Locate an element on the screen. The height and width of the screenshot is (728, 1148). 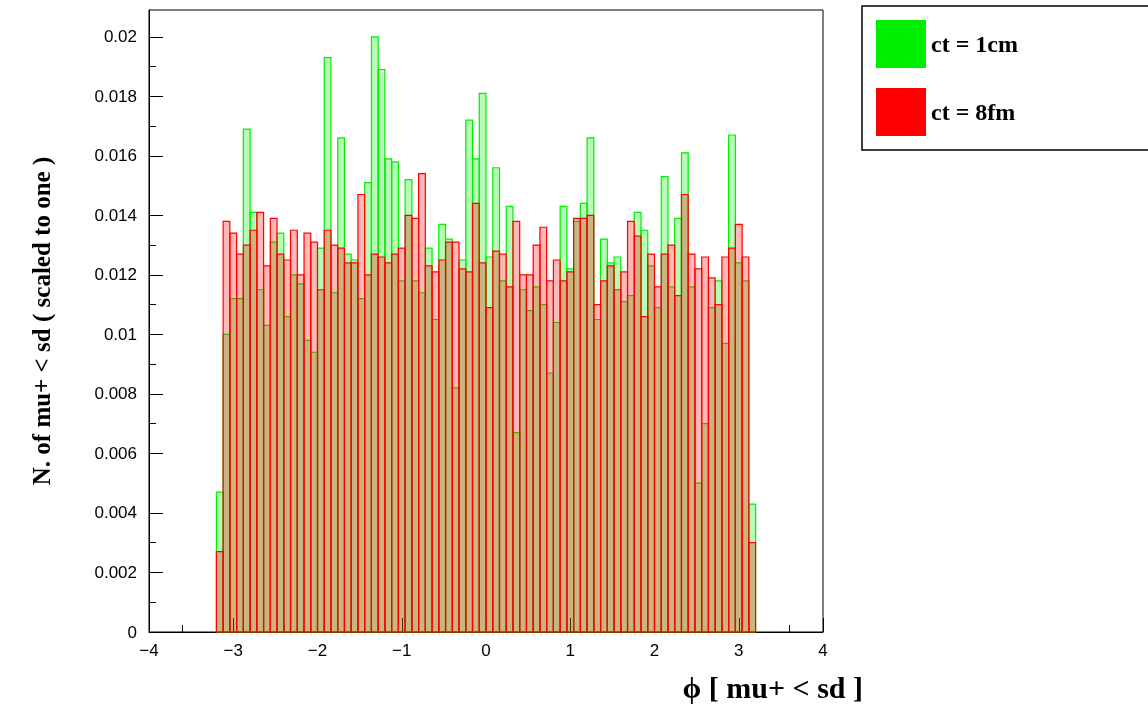
y-axis-title: N. of mu+ < sd ( scaled to one ) is located at coordinates (42, 321).